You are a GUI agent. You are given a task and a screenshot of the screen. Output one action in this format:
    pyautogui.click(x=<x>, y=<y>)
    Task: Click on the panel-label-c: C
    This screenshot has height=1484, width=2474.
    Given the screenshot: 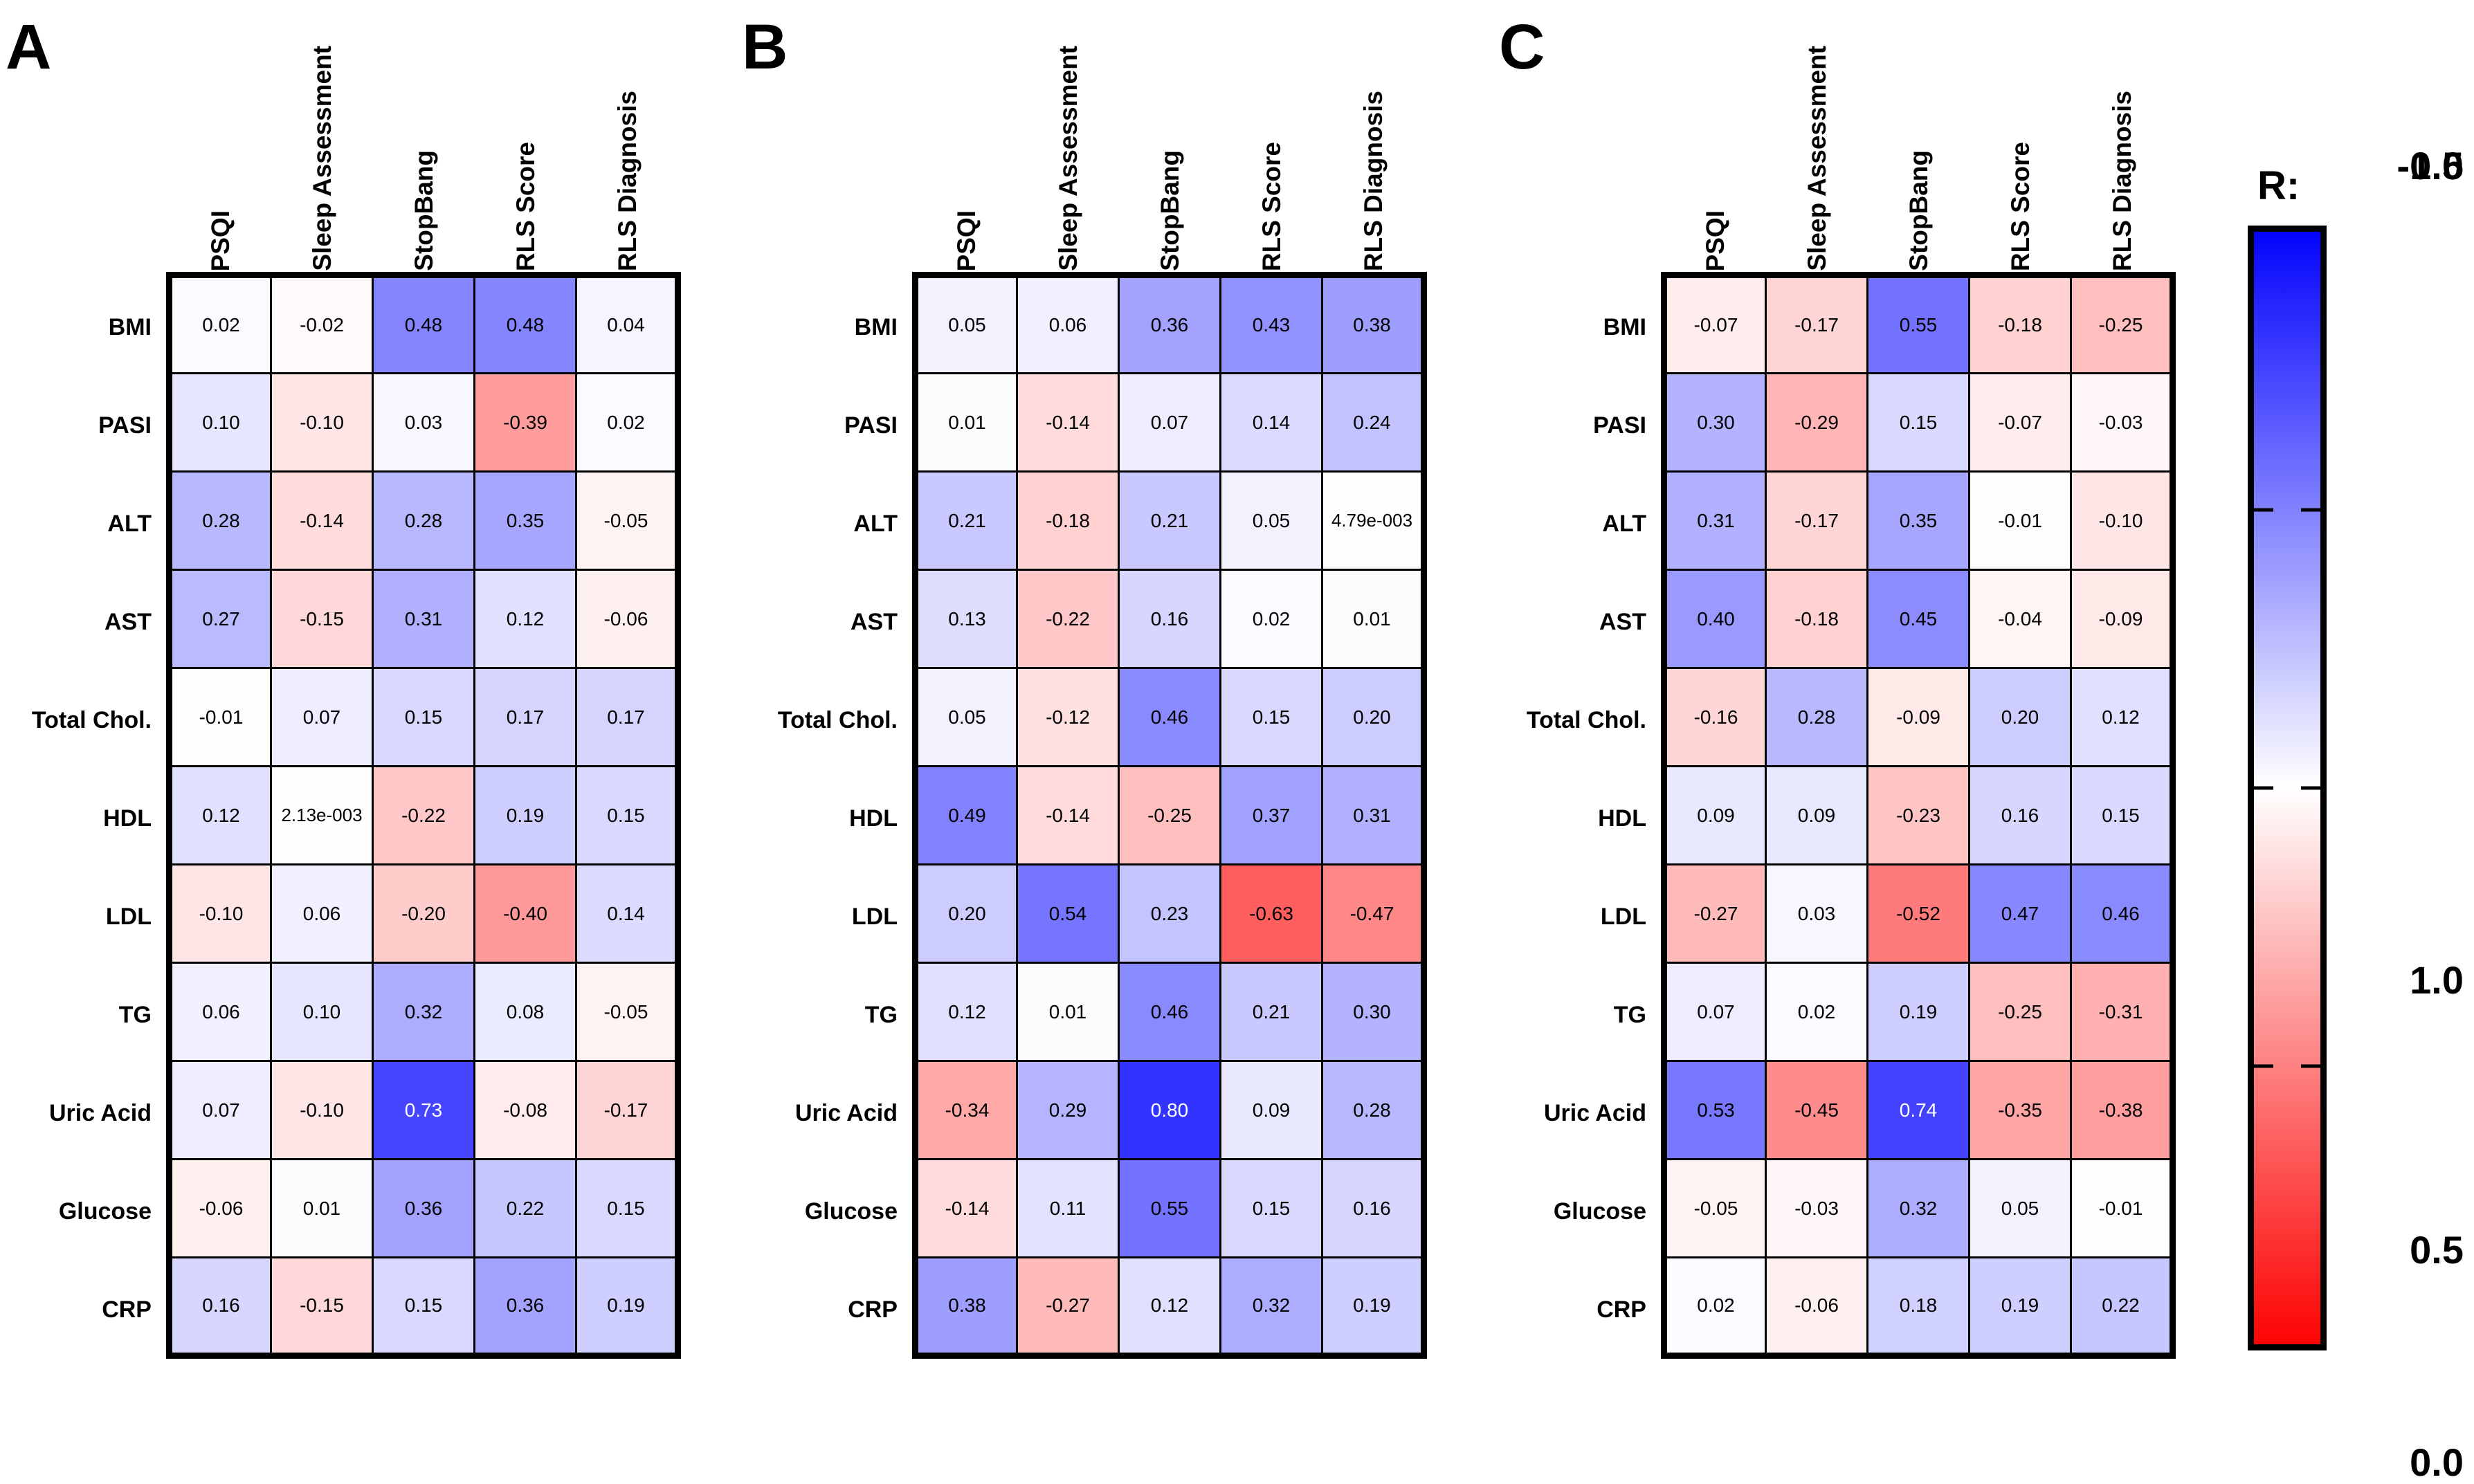 What is the action you would take?
    pyautogui.click(x=1522, y=47)
    